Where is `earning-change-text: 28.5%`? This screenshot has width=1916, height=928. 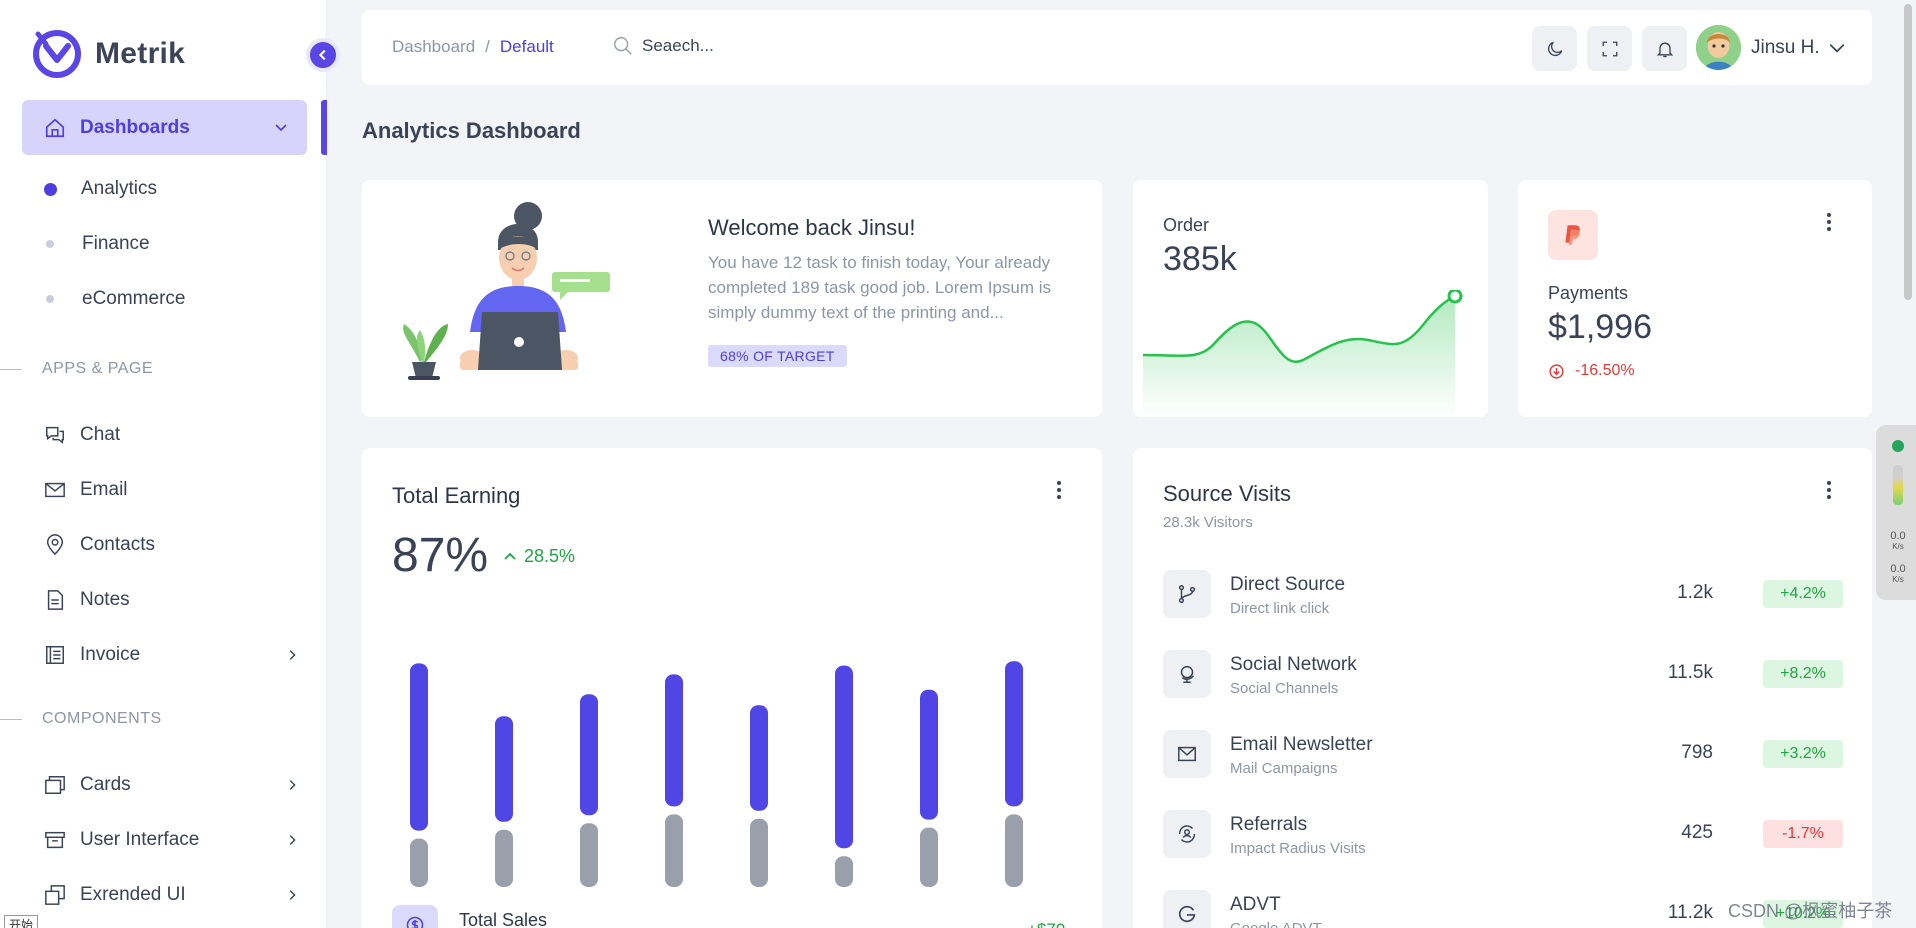 earning-change-text: 28.5% is located at coordinates (550, 556).